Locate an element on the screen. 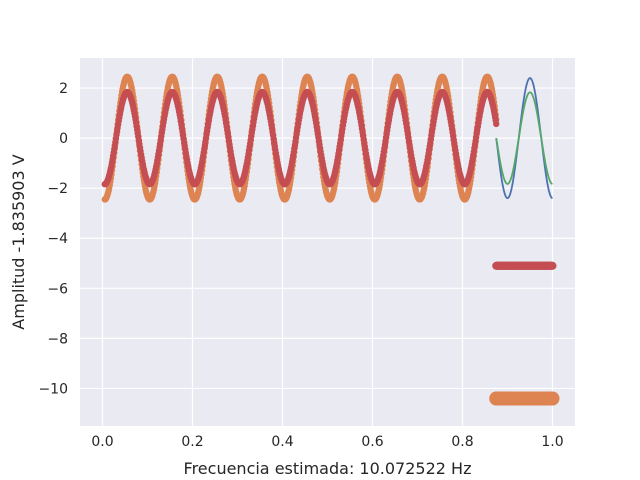  y-tick-label: −2 is located at coordinates (57, 189).